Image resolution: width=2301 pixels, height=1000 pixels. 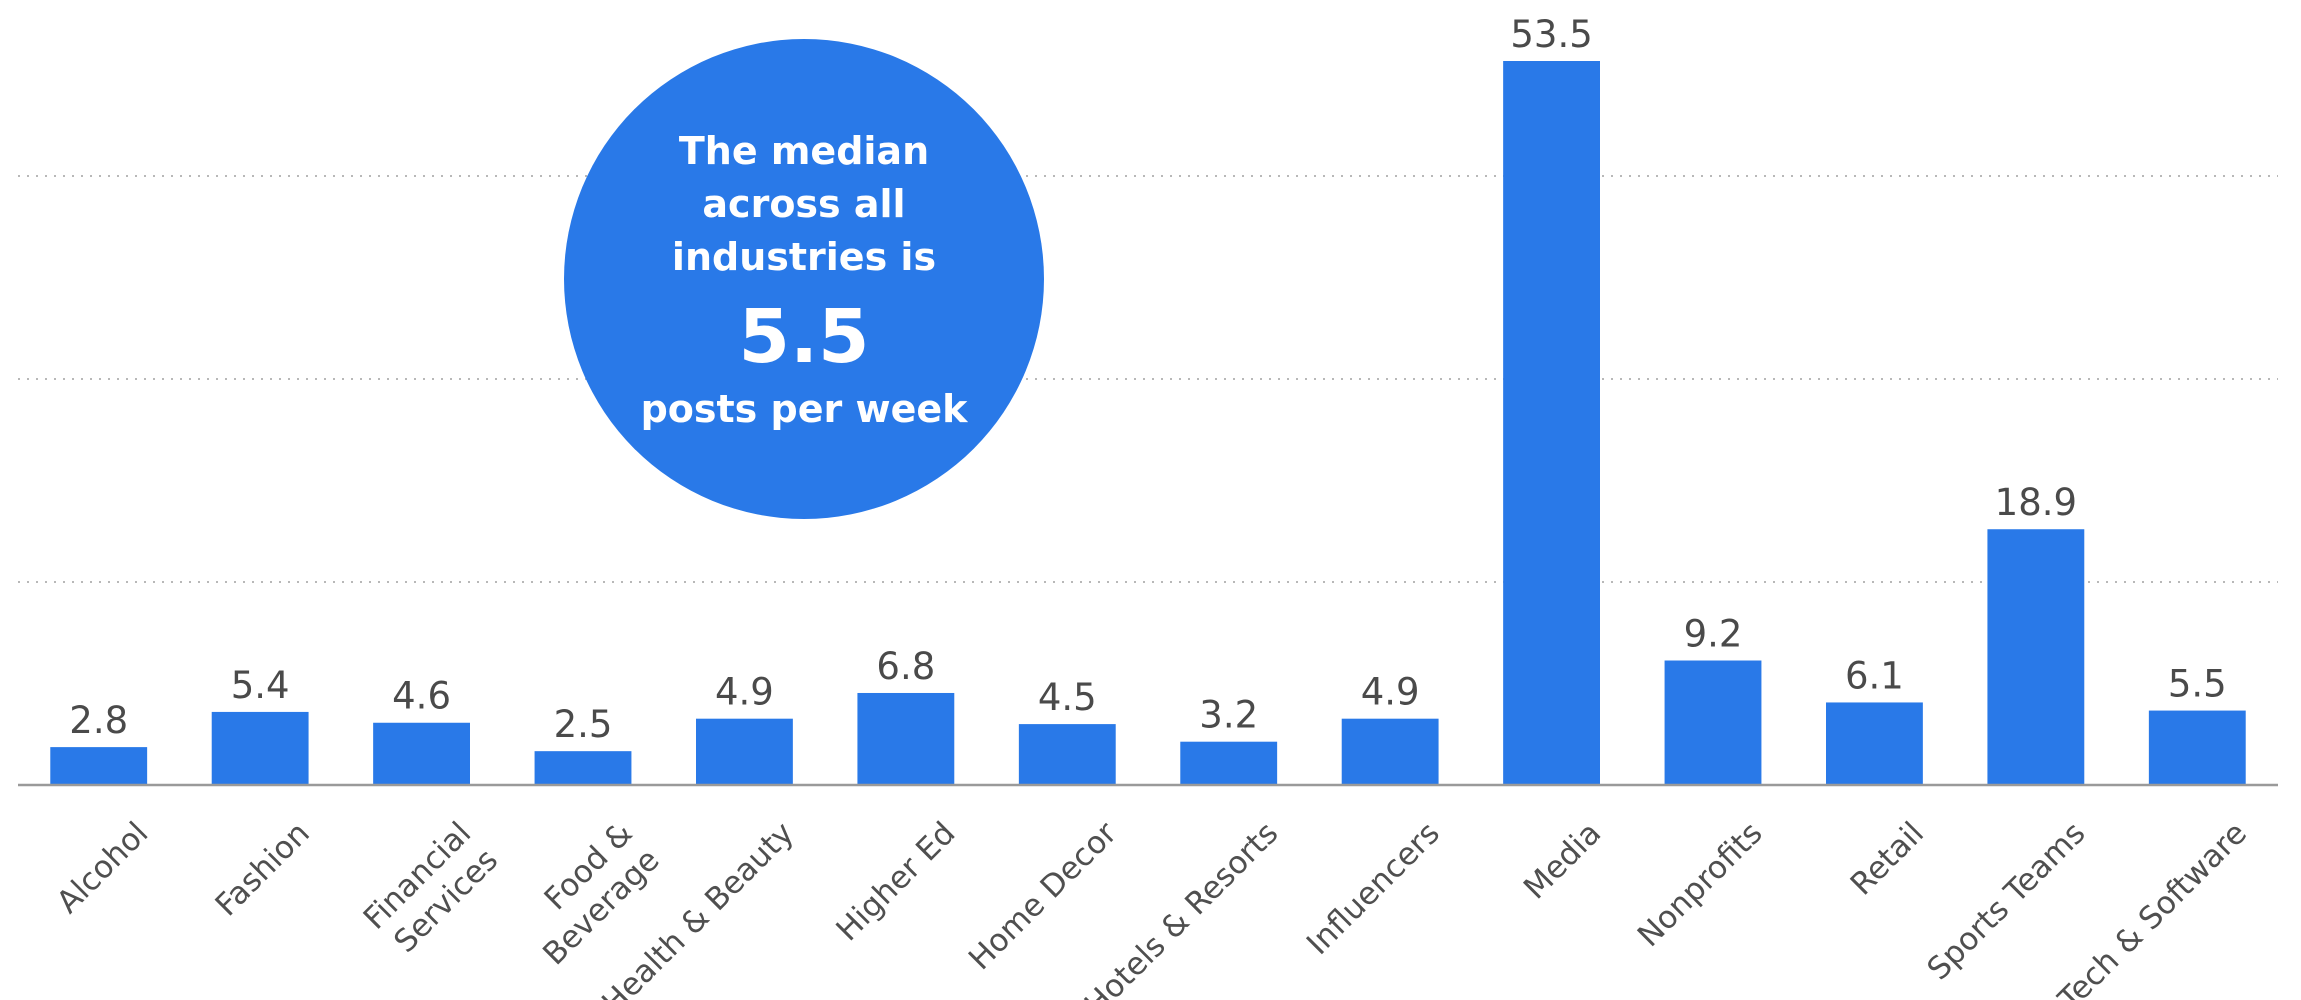 What do you see at coordinates (1228, 715) in the screenshot?
I see `value-label: 3.2` at bounding box center [1228, 715].